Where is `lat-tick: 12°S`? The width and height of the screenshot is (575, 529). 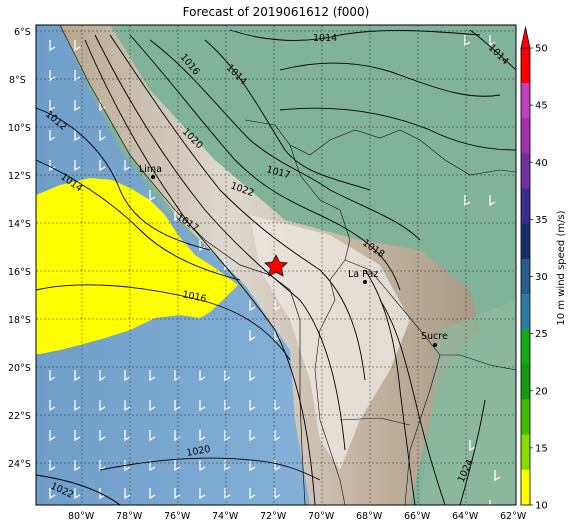 lat-tick: 12°S is located at coordinates (19, 176).